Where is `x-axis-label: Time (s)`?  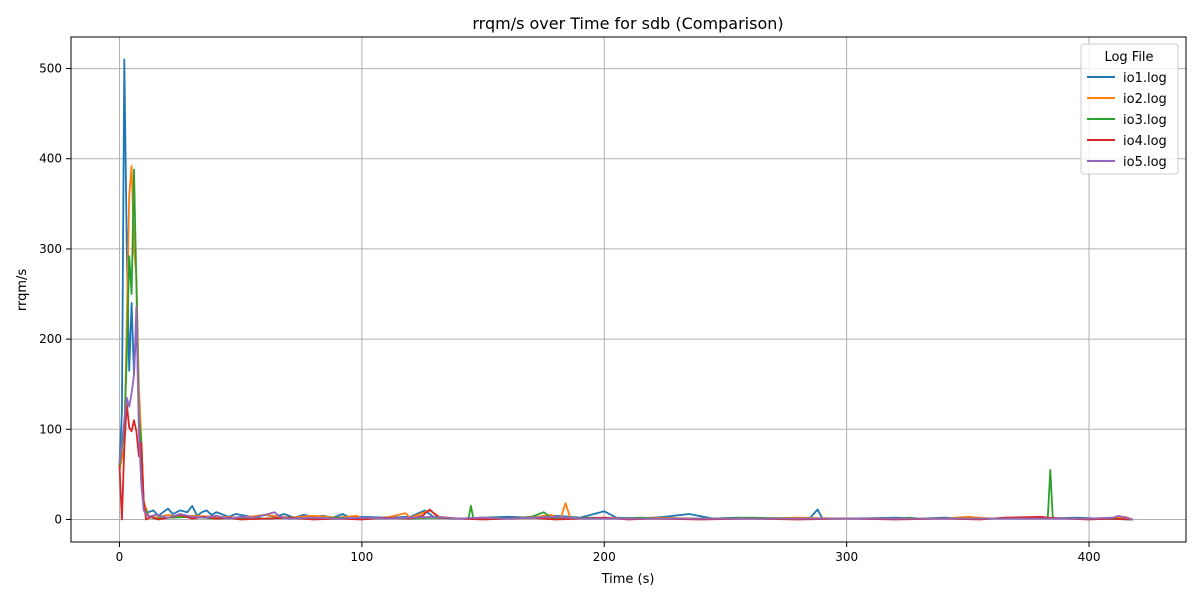 x-axis-label: Time (s) is located at coordinates (628, 579).